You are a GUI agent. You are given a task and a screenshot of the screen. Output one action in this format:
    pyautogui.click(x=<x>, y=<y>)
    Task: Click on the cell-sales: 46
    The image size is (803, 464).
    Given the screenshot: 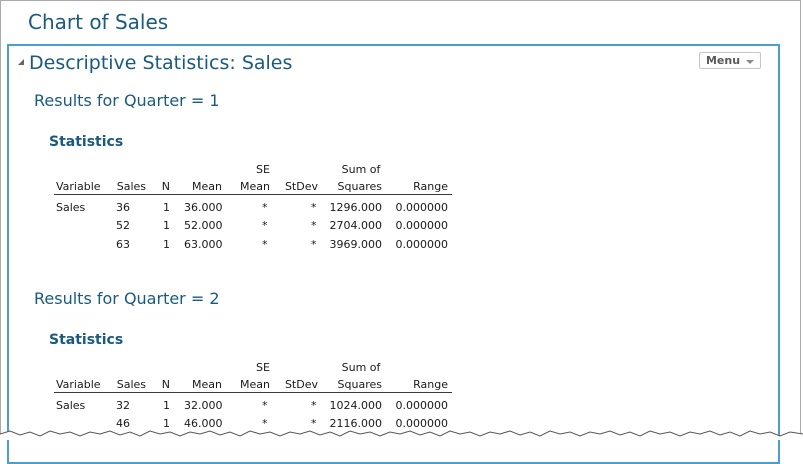 What is the action you would take?
    pyautogui.click(x=123, y=423)
    